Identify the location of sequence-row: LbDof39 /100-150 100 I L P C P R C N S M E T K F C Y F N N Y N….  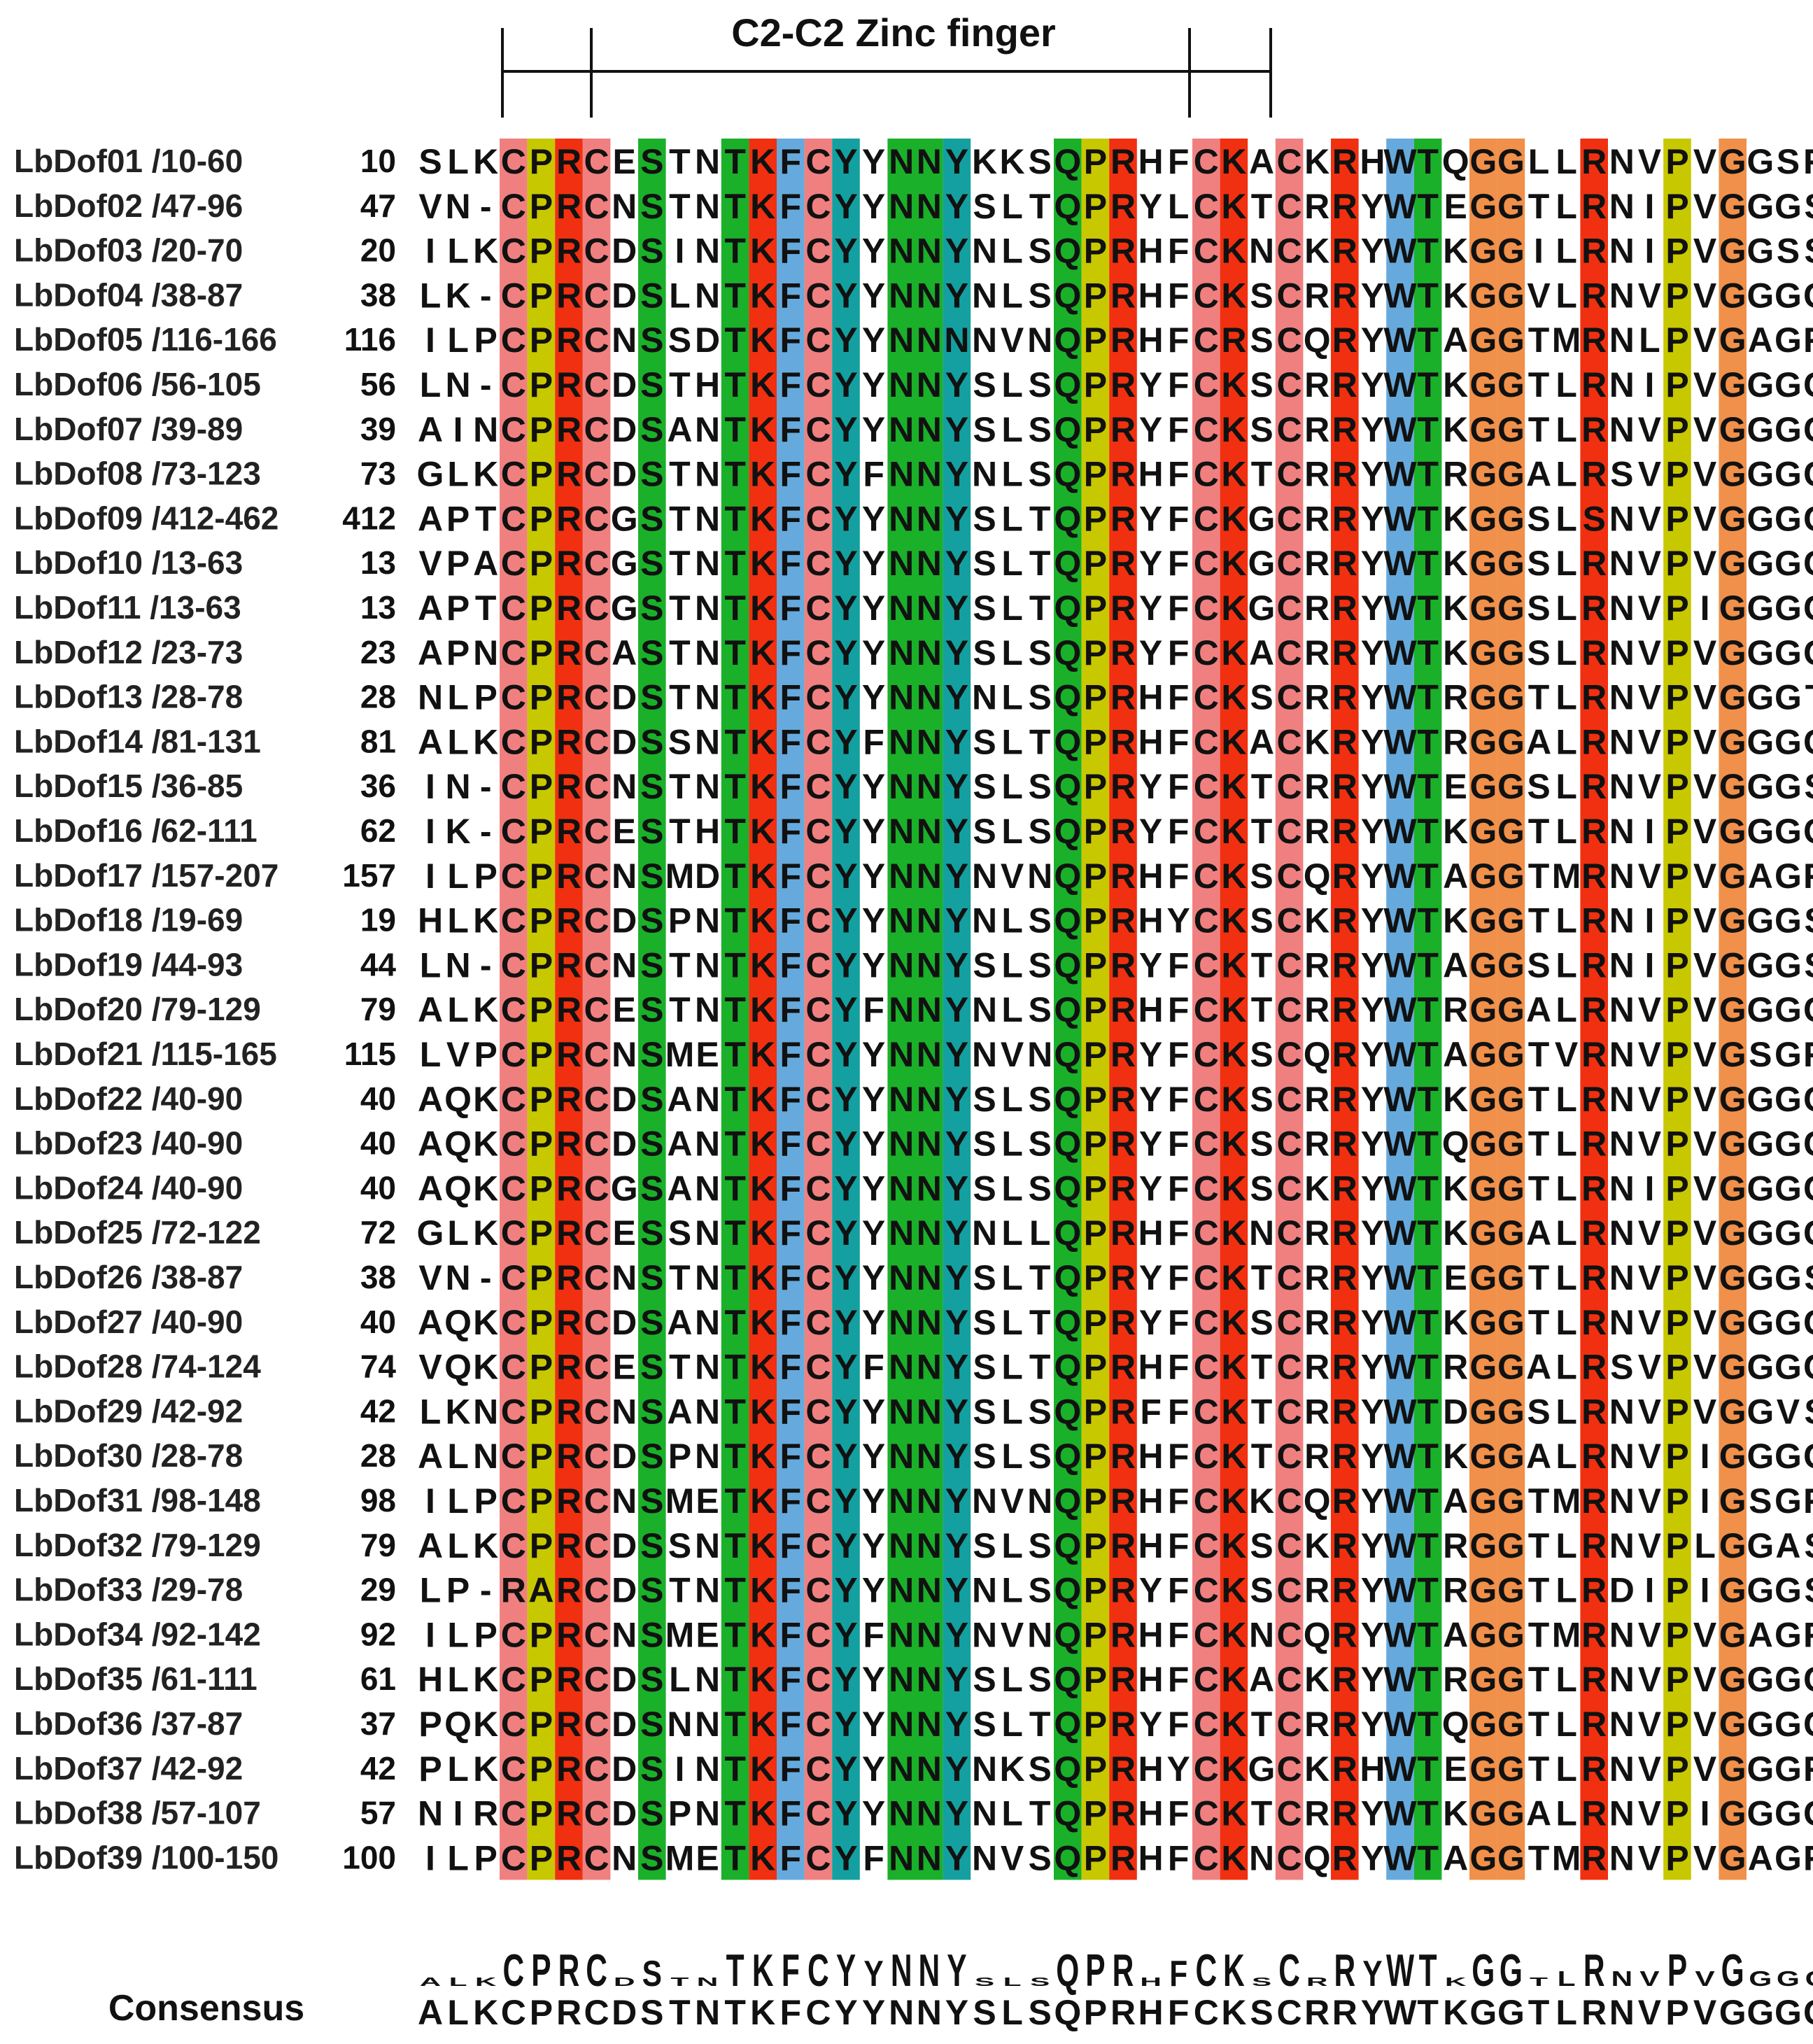
(913, 1857).